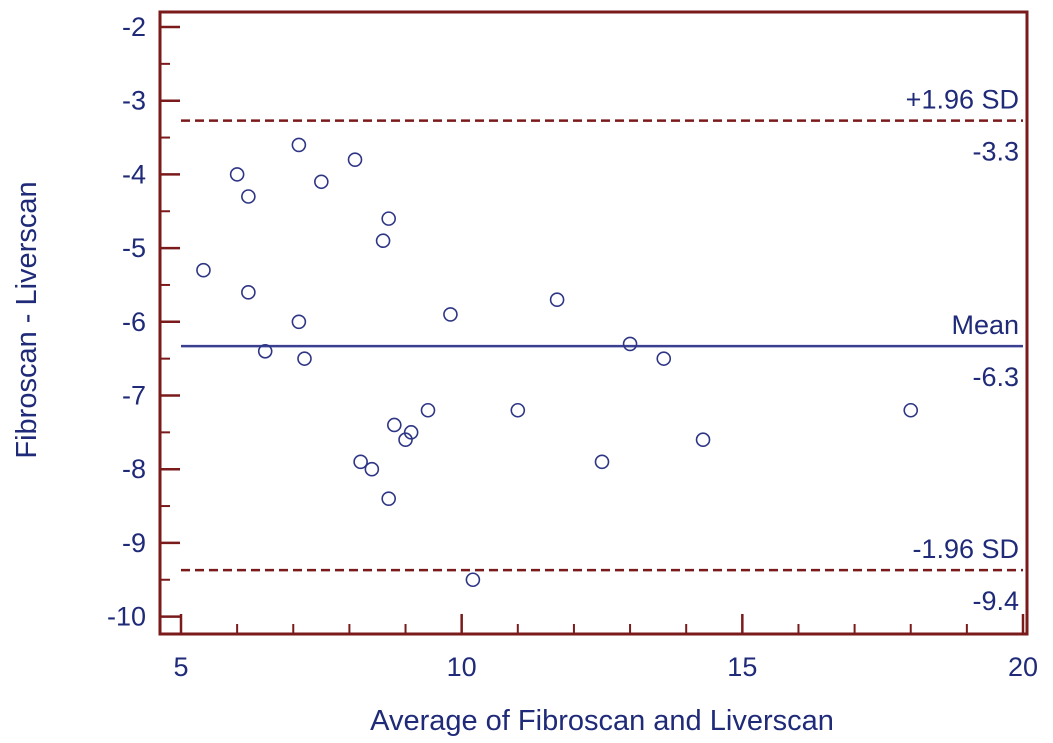  What do you see at coordinates (965, 549) in the screenshot?
I see `lower-line-label: -1.96 SD` at bounding box center [965, 549].